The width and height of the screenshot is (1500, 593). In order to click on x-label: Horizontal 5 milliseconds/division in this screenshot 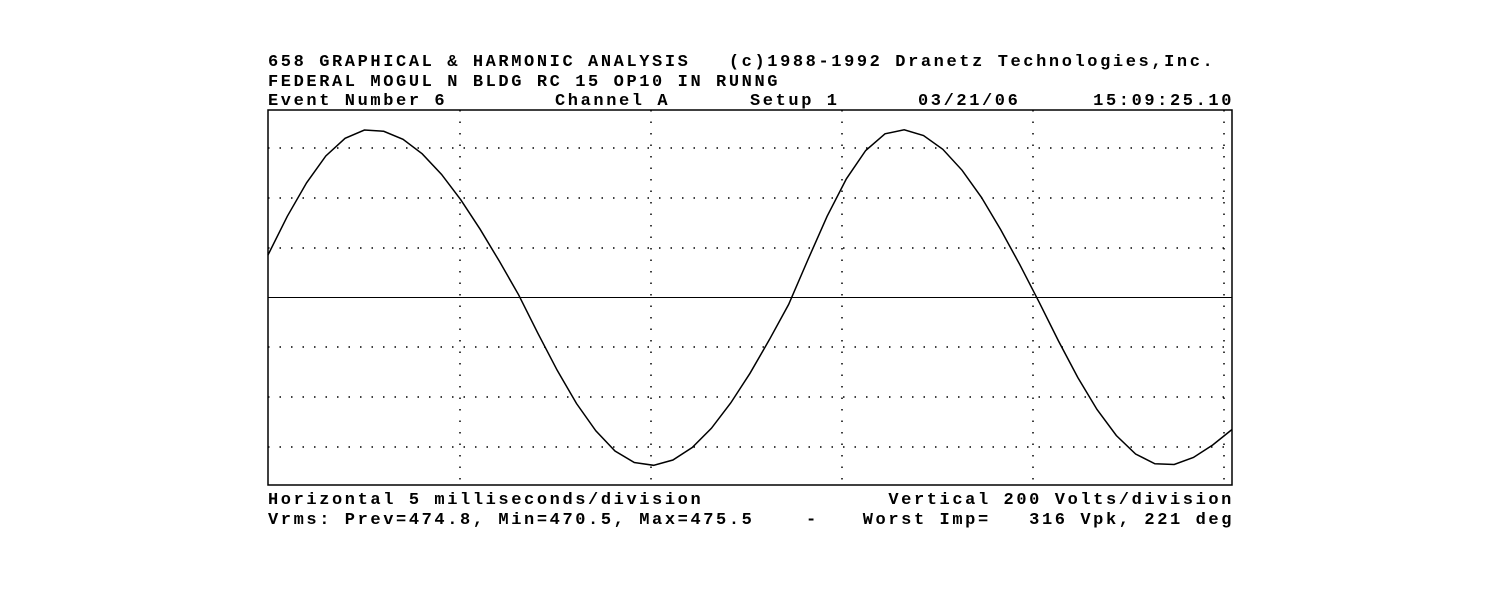, I will do `click(485, 500)`.